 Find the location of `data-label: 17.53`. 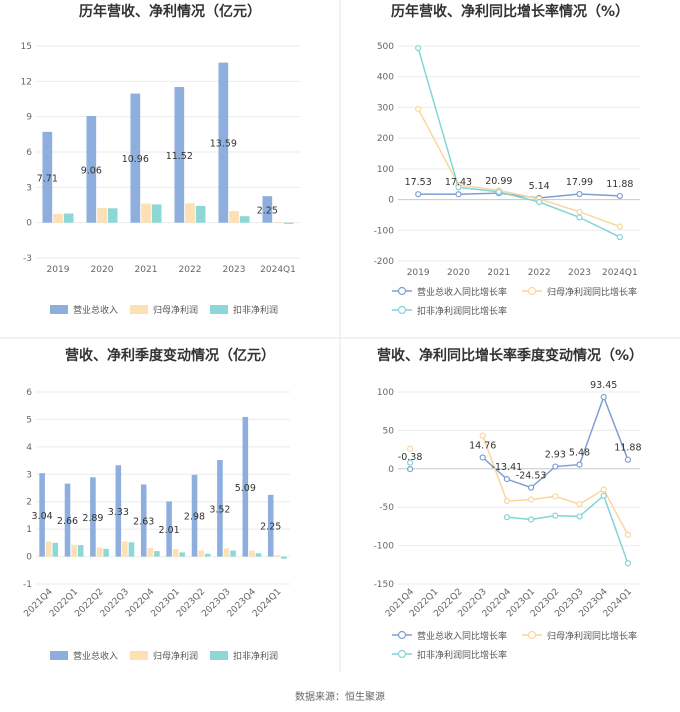

data-label: 17.53 is located at coordinates (418, 182).